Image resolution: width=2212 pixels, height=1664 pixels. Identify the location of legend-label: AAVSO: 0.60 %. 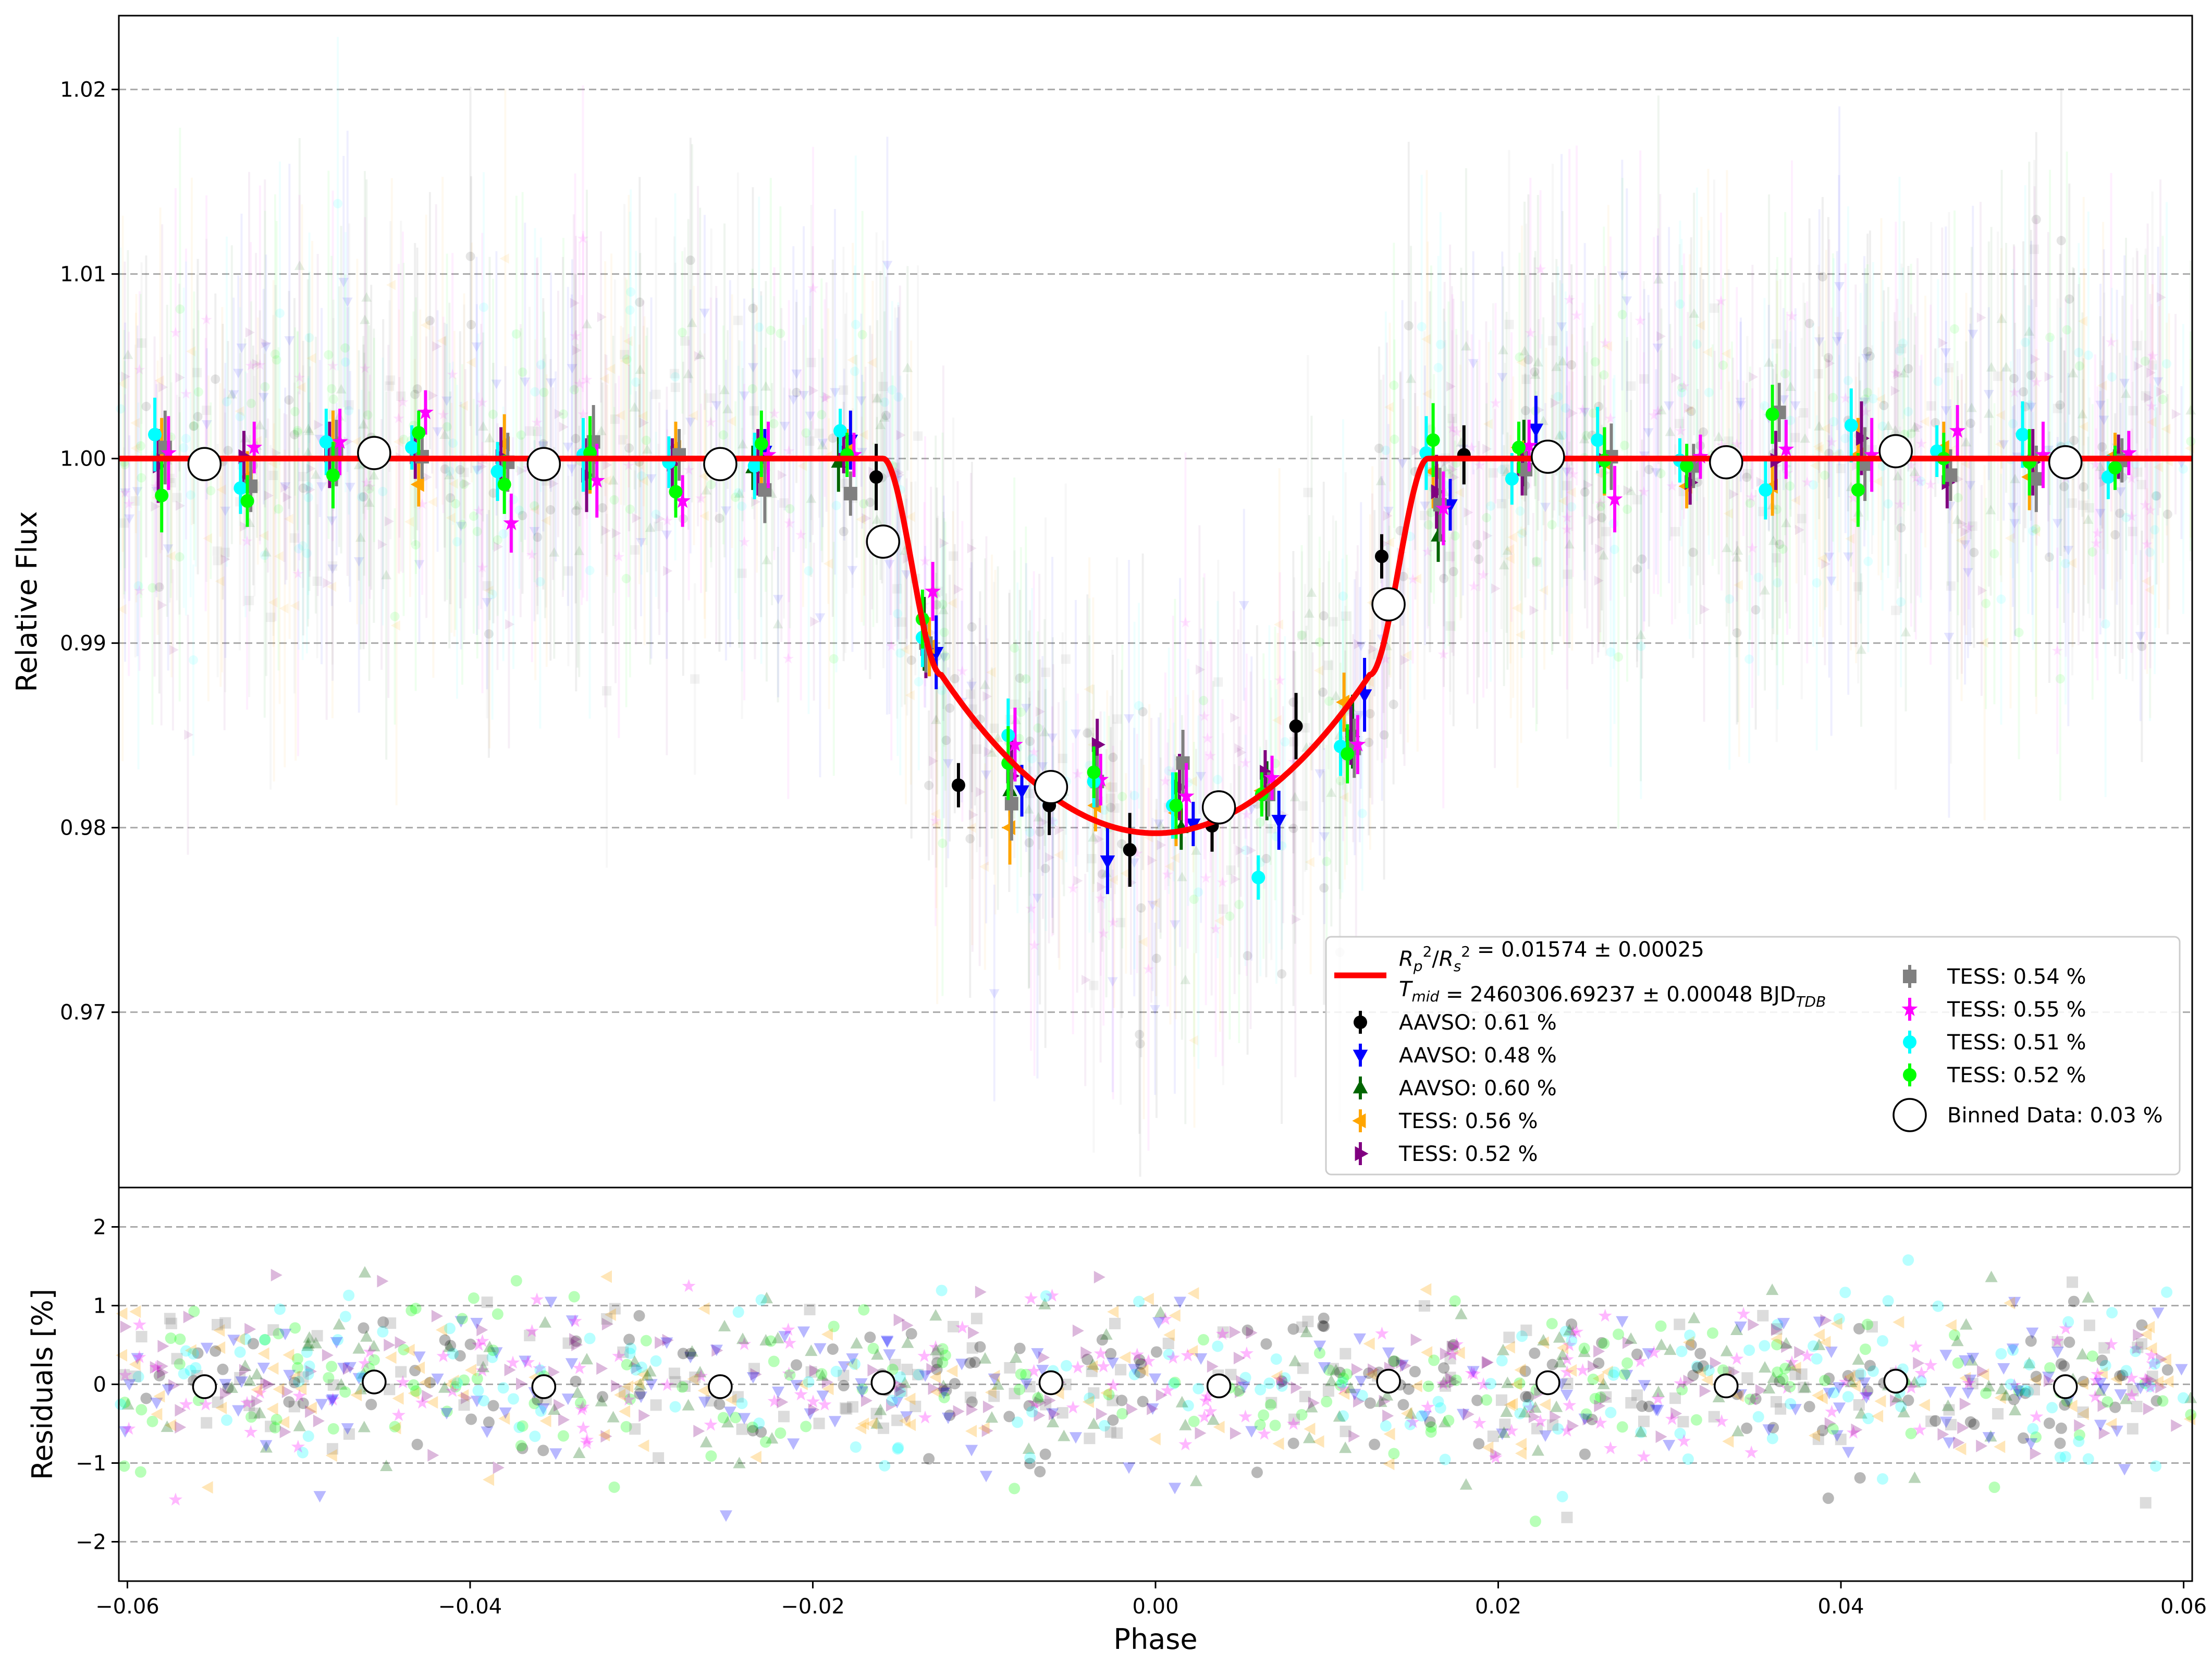
(1478, 1088).